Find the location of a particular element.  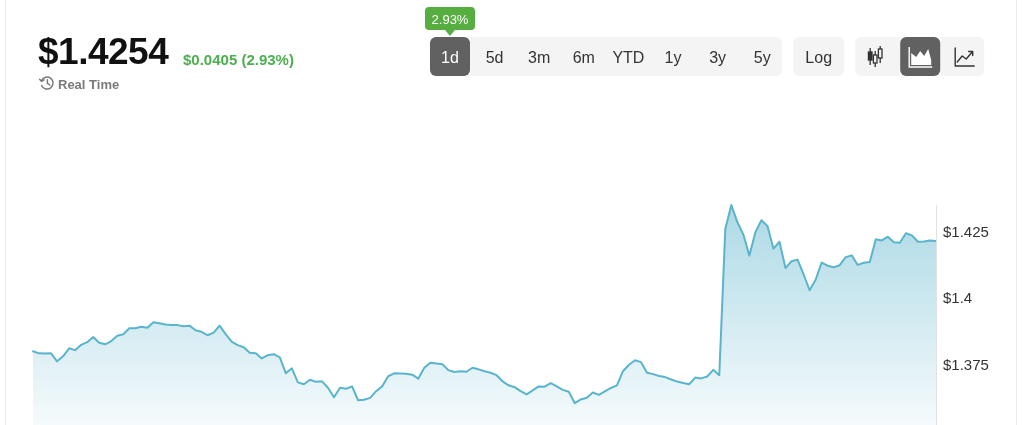

text: 6m is located at coordinates (583, 57).